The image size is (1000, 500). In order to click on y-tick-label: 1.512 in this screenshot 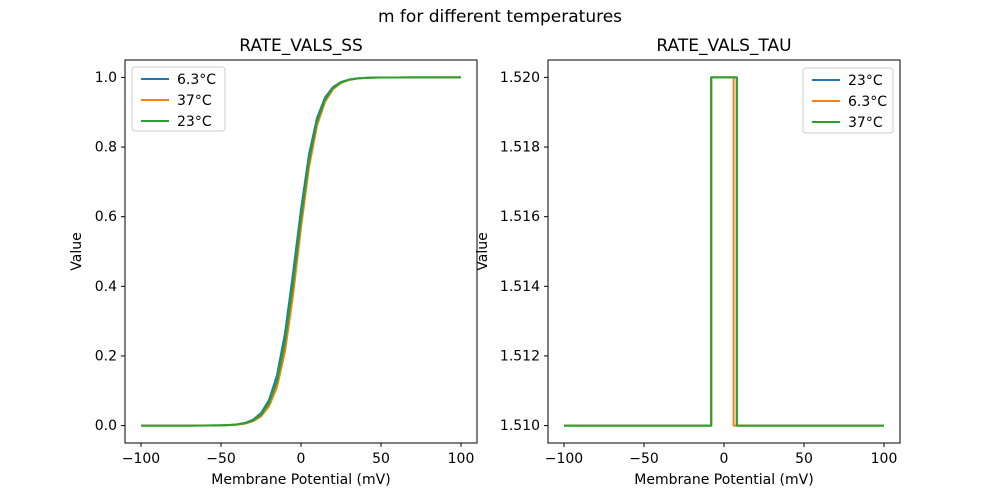, I will do `click(520, 356)`.